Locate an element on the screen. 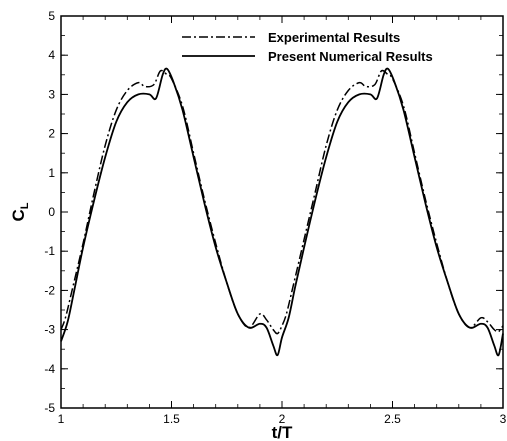 This screenshot has width=507, height=441. legend-label-numerical: Present Numerical Results is located at coordinates (350, 56).